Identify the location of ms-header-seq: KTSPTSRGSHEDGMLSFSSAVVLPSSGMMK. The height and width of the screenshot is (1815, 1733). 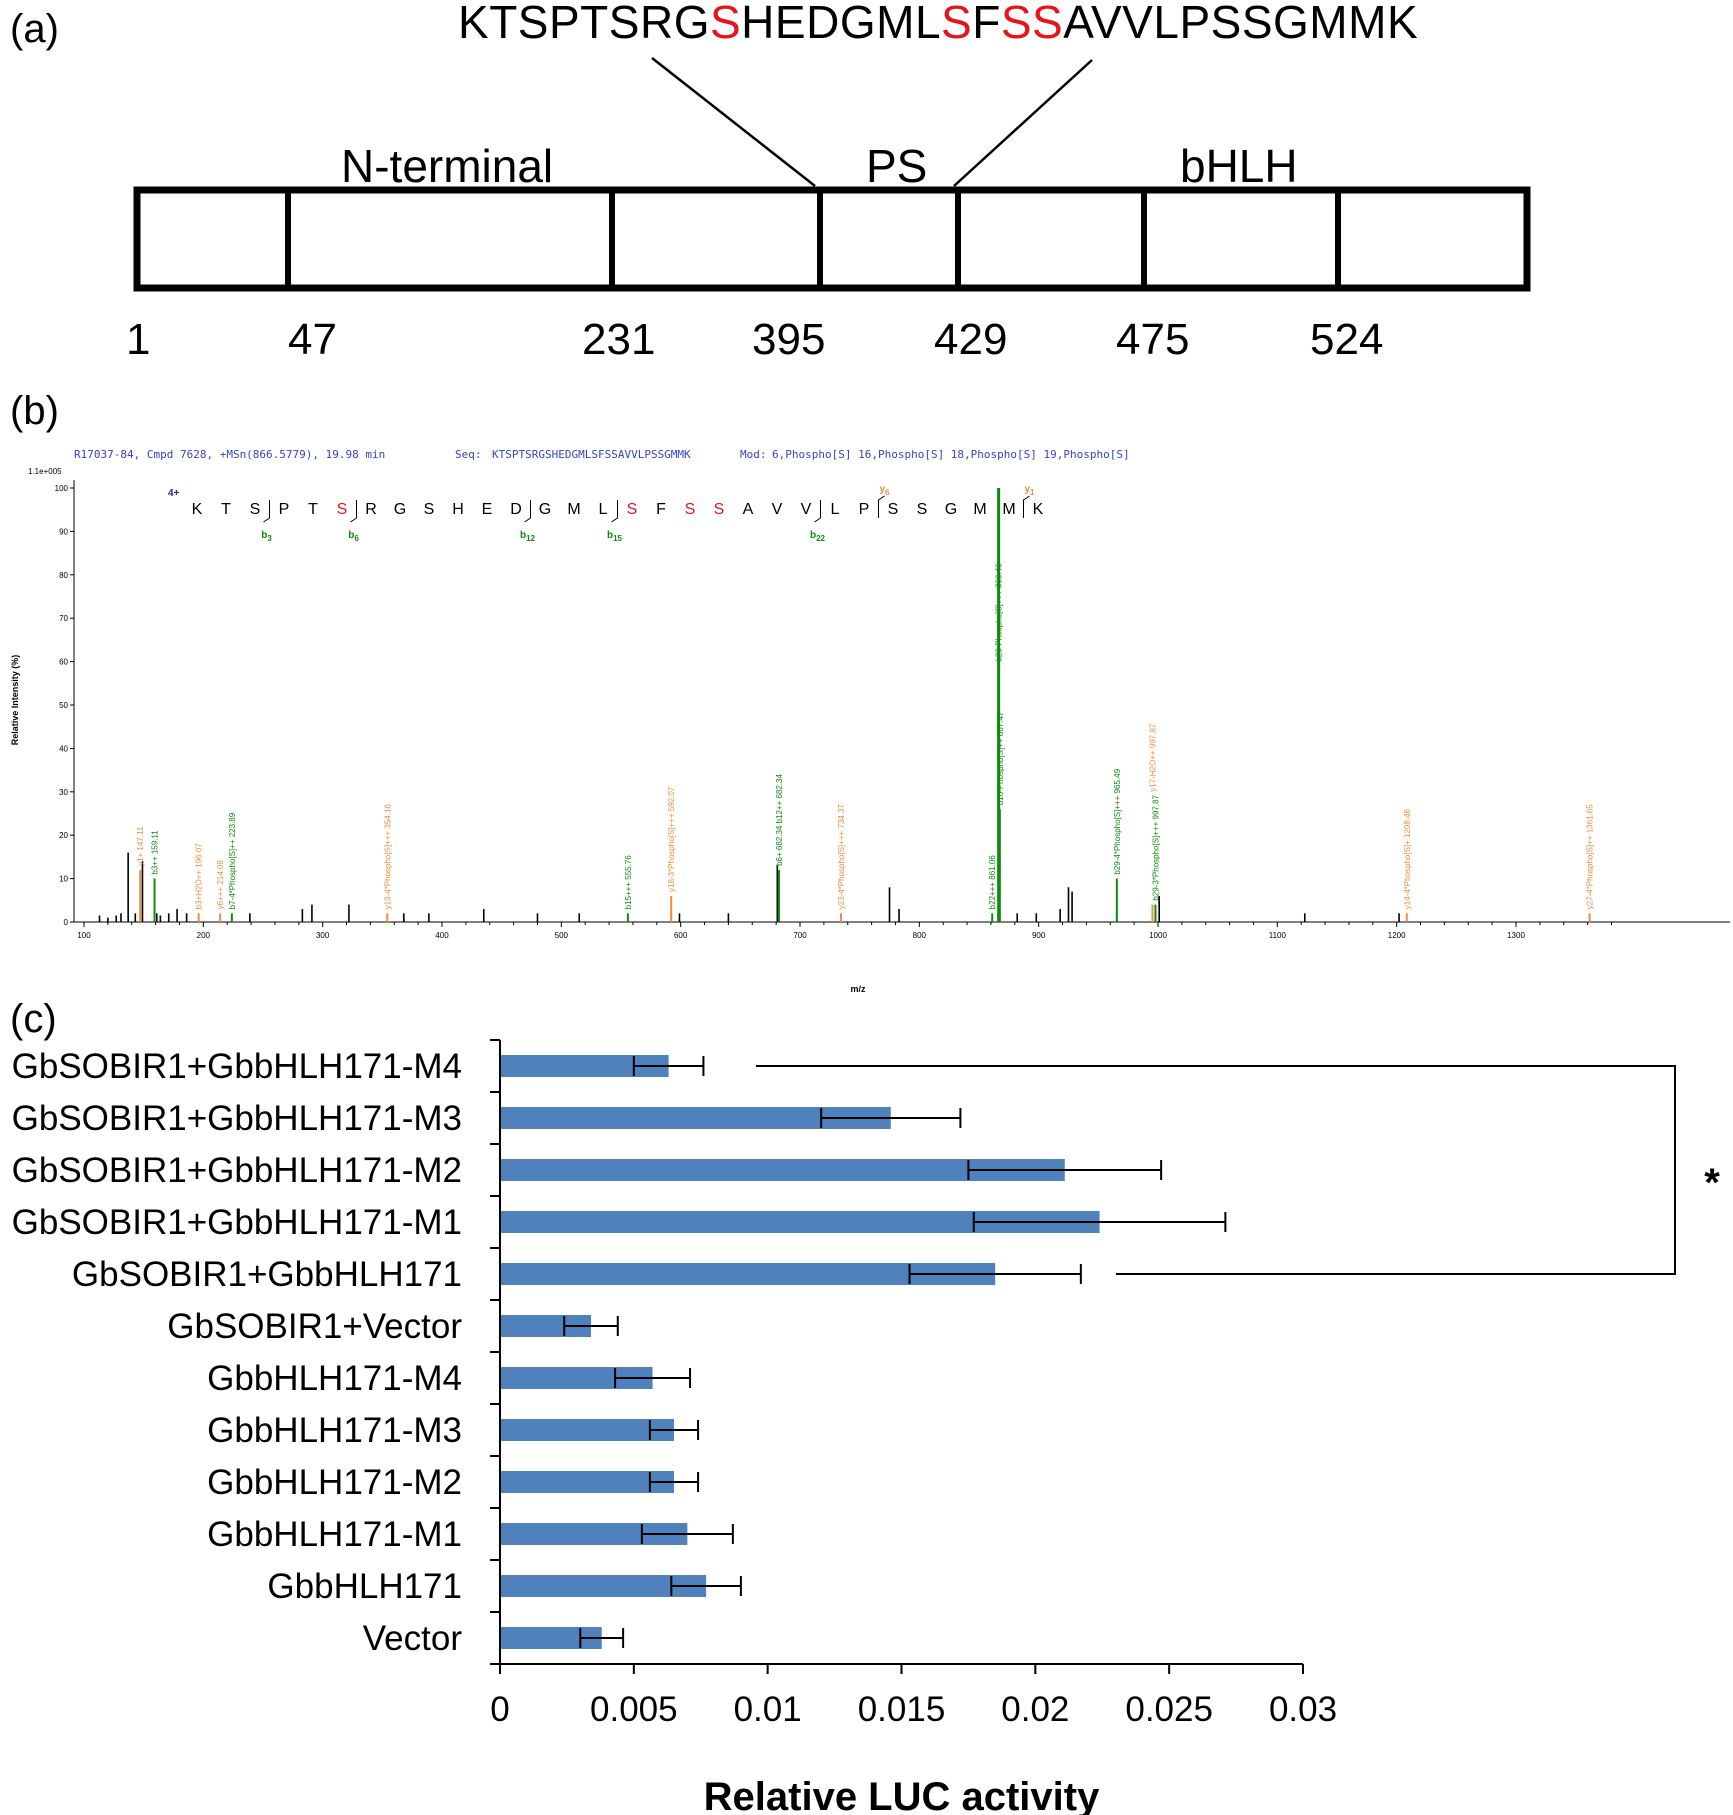
(591, 454).